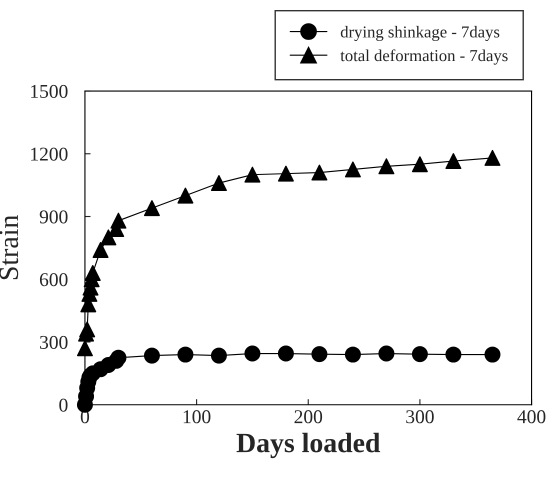 Image resolution: width=548 pixels, height=479 pixels. Describe the element at coordinates (54, 279) in the screenshot. I see `y-tick-label: 600` at that location.